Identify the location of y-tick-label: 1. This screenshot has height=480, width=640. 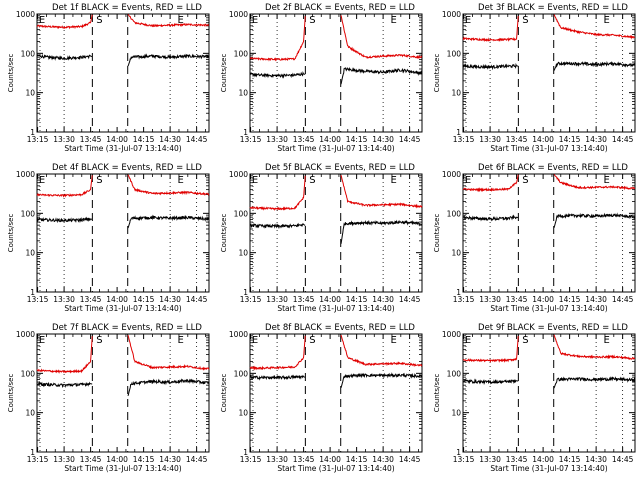
(245, 132).